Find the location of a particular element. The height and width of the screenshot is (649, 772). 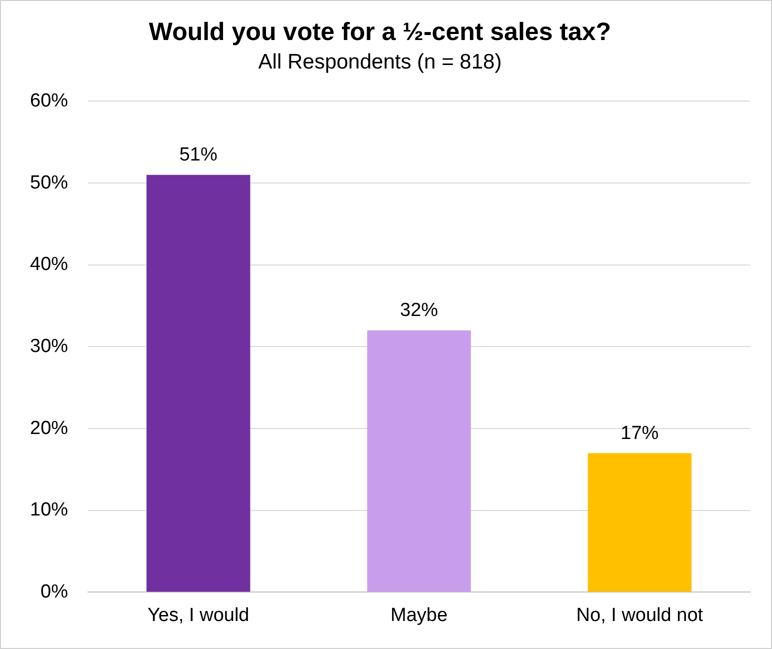

chart-title: Would you vote for a ½-cent sales tax? is located at coordinates (380, 32).